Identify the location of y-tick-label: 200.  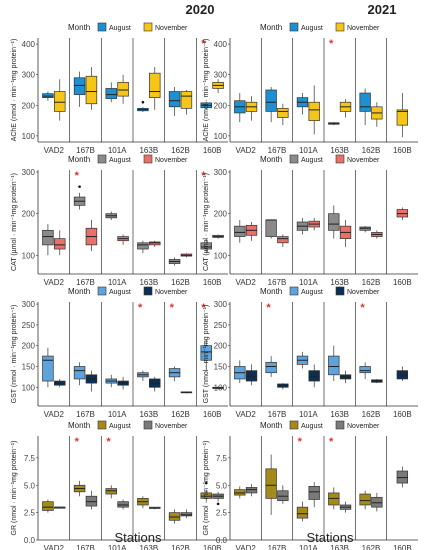
(221, 214).